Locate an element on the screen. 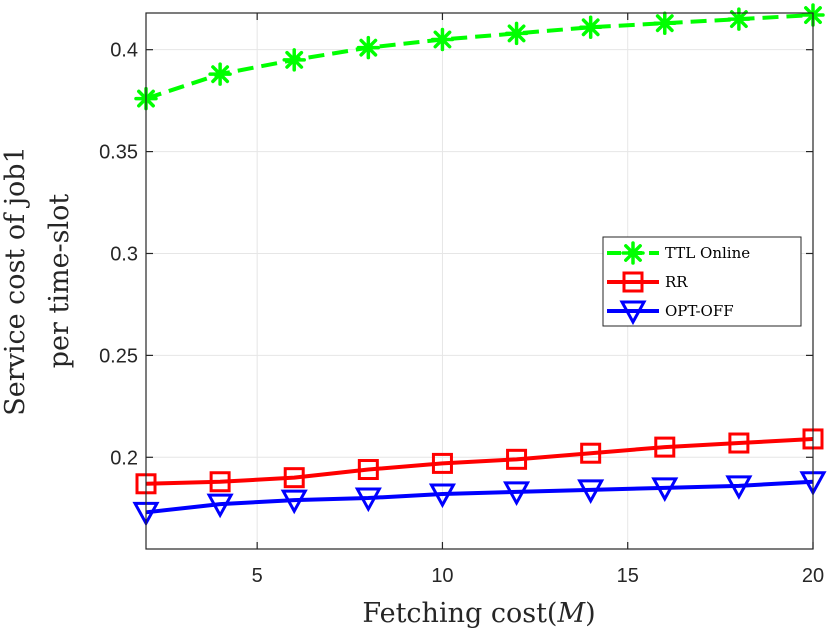  x-tick-label: 5 is located at coordinates (257, 576).